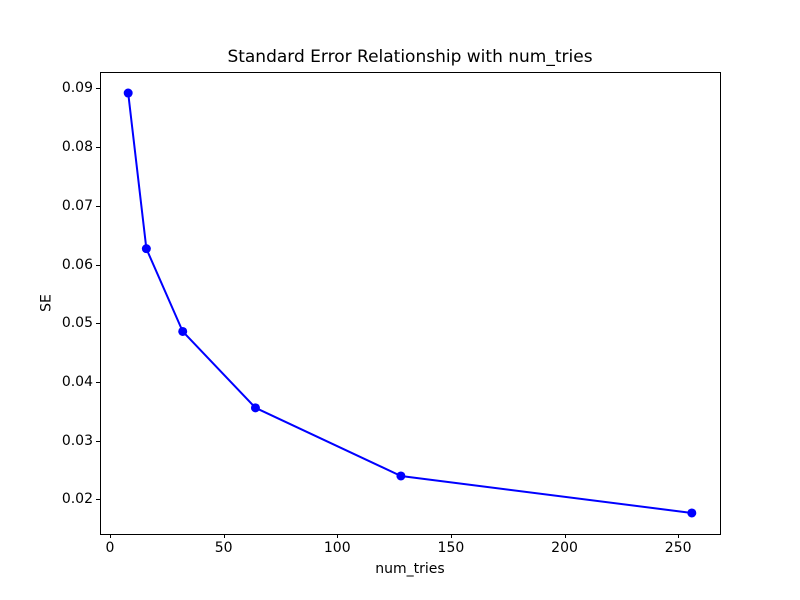 The width and height of the screenshot is (800, 600). Describe the element at coordinates (223, 548) in the screenshot. I see `x-tick-label: 50` at that location.